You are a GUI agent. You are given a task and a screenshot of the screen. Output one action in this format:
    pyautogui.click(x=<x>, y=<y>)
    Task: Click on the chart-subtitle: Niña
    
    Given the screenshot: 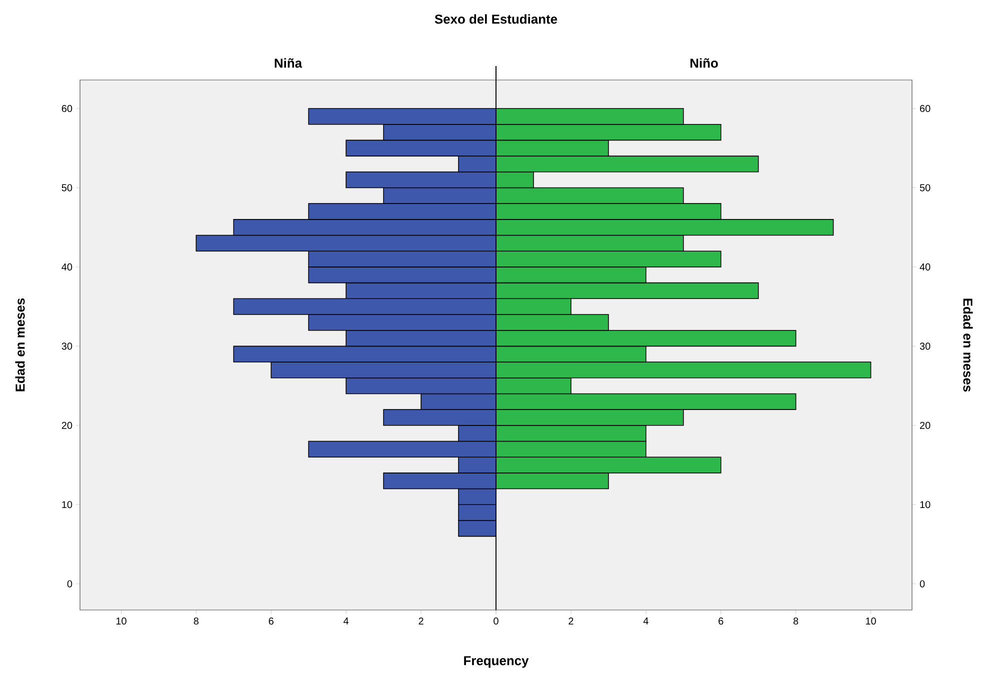 What is the action you would take?
    pyautogui.click(x=288, y=63)
    